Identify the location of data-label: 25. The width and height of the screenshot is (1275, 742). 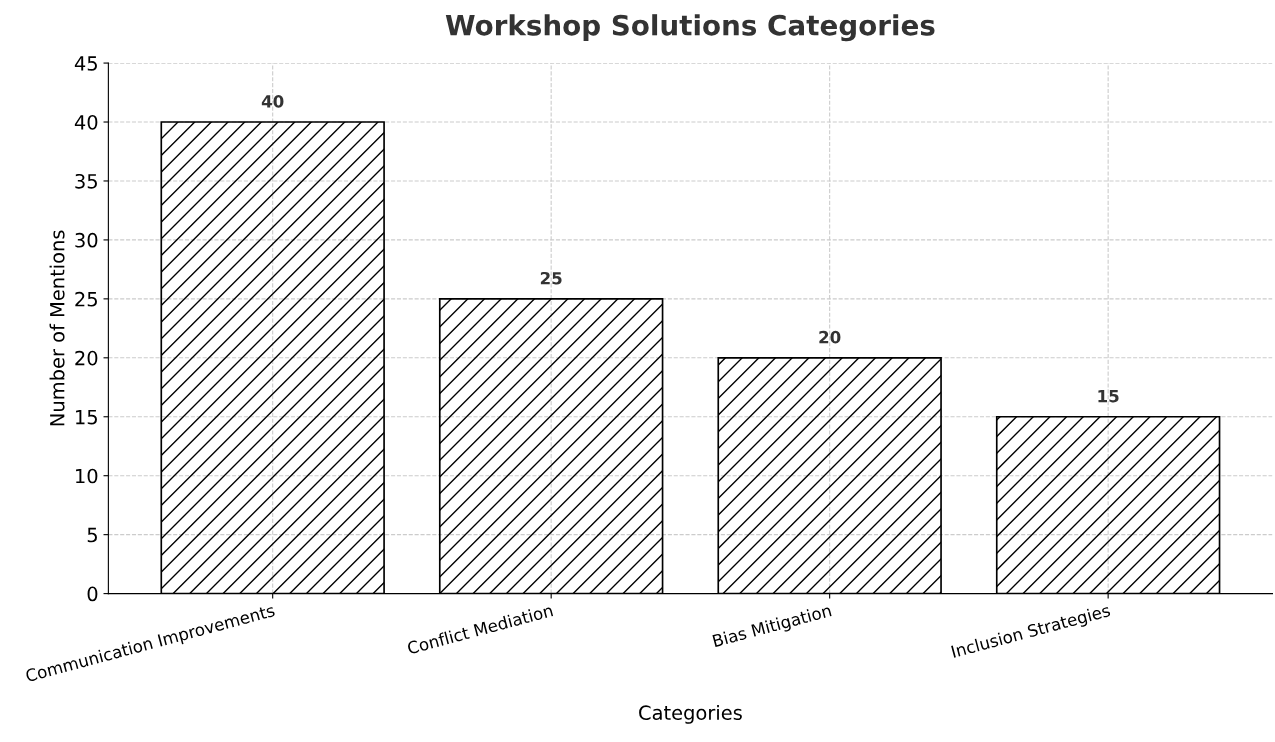
(551, 278).